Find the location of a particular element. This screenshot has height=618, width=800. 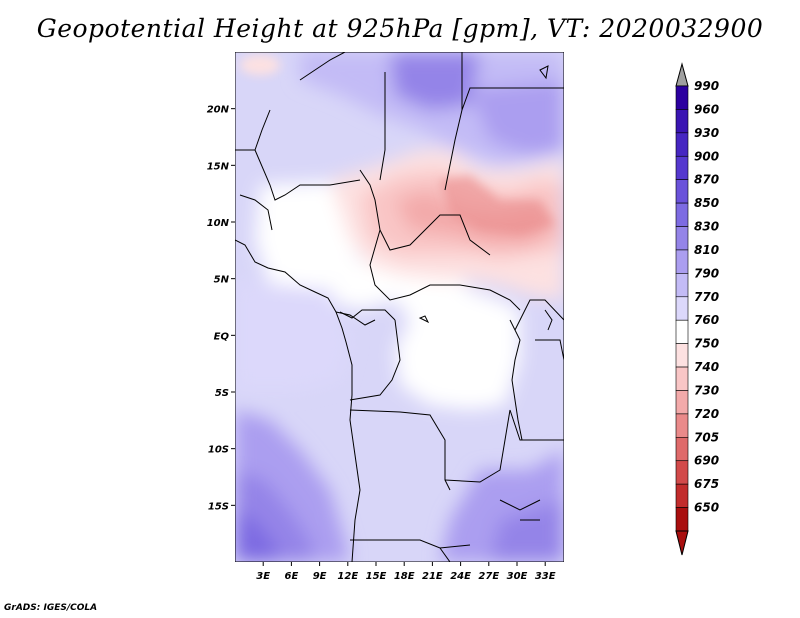

lon-tick-label: 30E is located at coordinates (517, 576).